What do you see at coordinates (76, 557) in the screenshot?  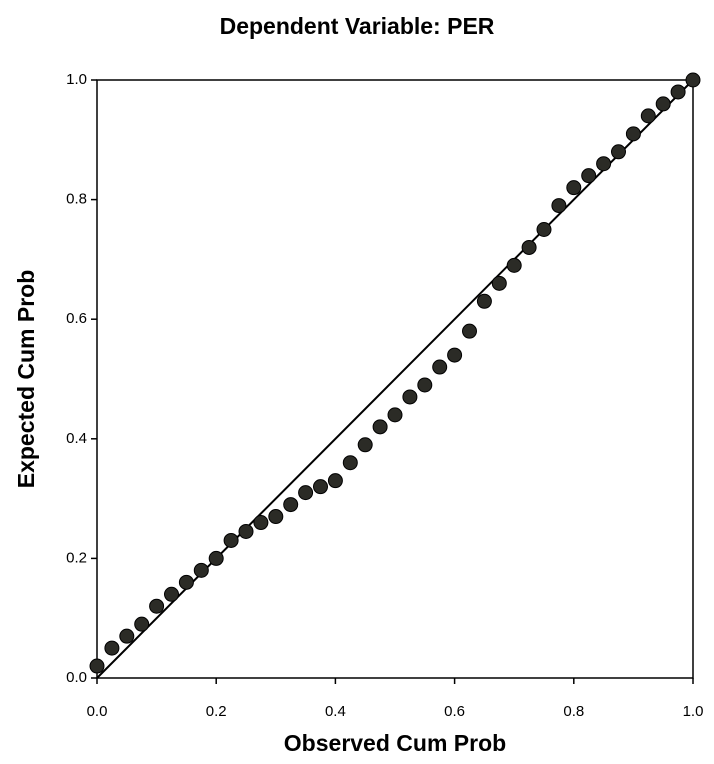 I see `y-tick-label: 0.2` at bounding box center [76, 557].